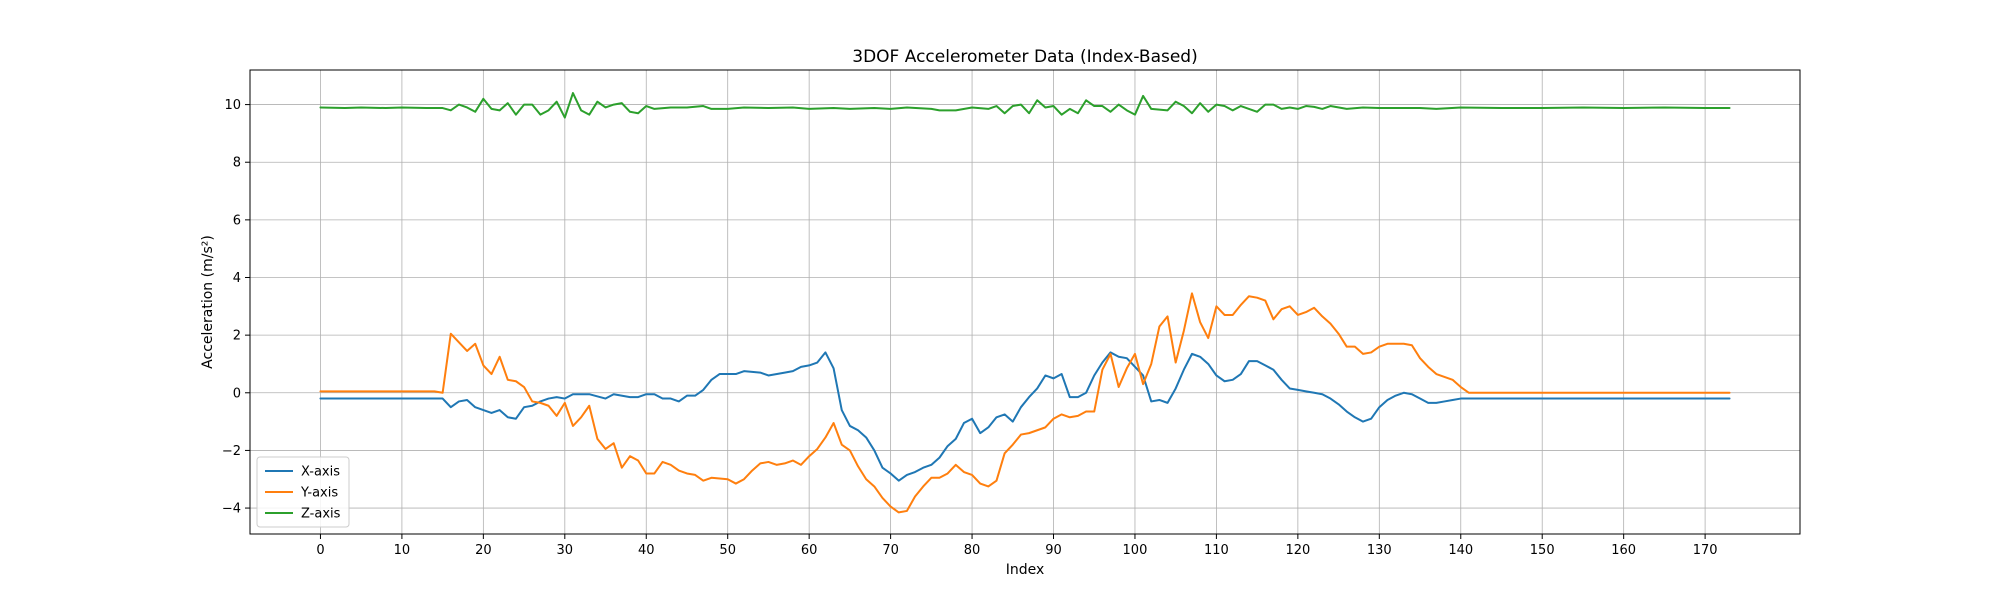  I want to click on x-tick-label: 50, so click(727, 550).